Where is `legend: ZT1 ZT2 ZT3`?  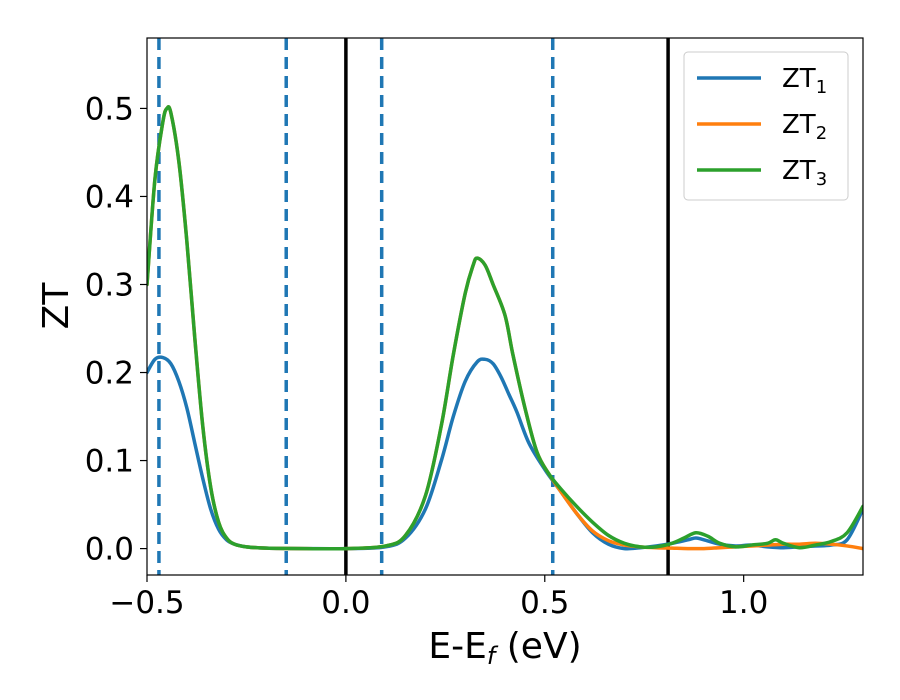
legend: ZT1 ZT2 ZT3 is located at coordinates (766, 126).